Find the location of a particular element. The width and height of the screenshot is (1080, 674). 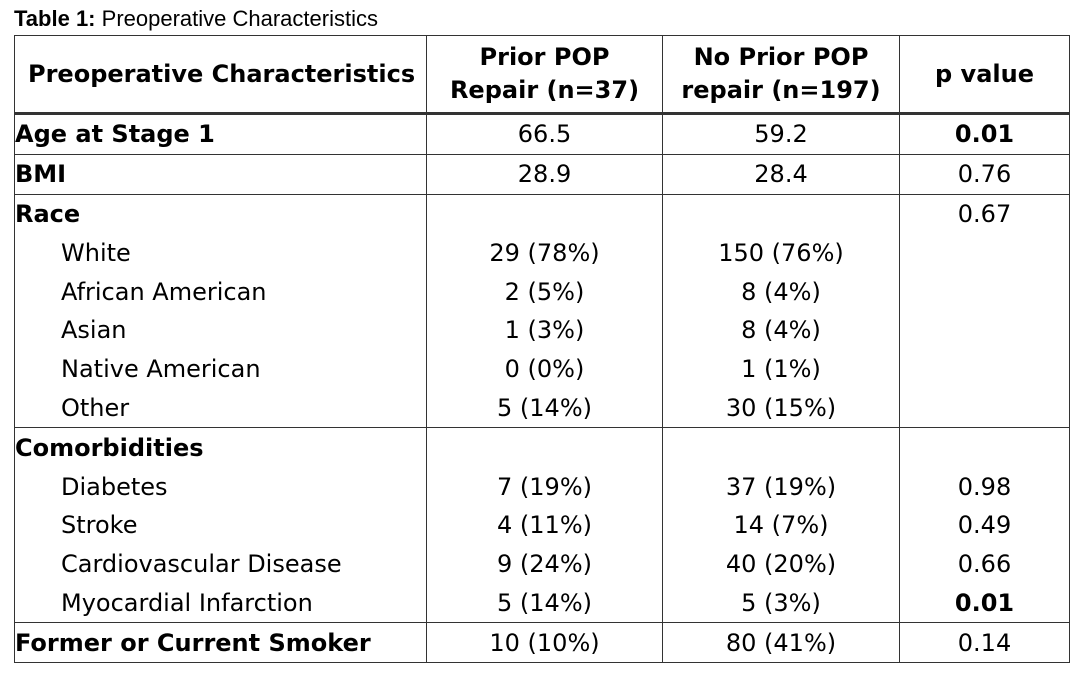

row-label: Native American is located at coordinates (220, 369).